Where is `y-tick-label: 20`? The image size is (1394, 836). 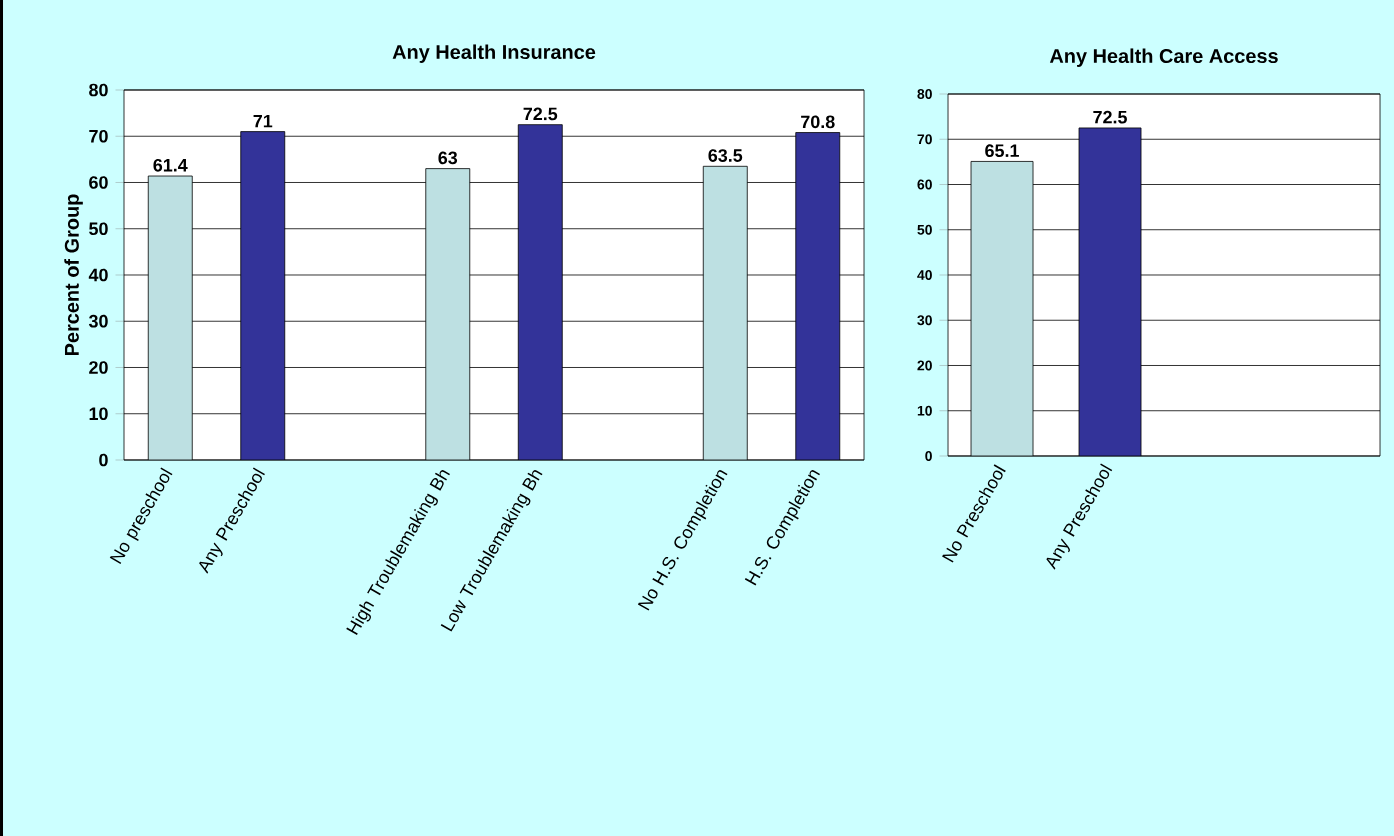
y-tick-label: 20 is located at coordinates (98, 367).